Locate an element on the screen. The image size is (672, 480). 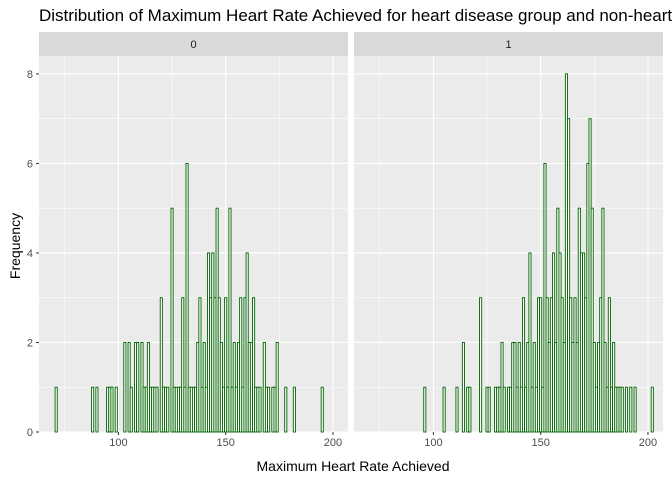
facet-strip-label: 0 is located at coordinates (193, 45).